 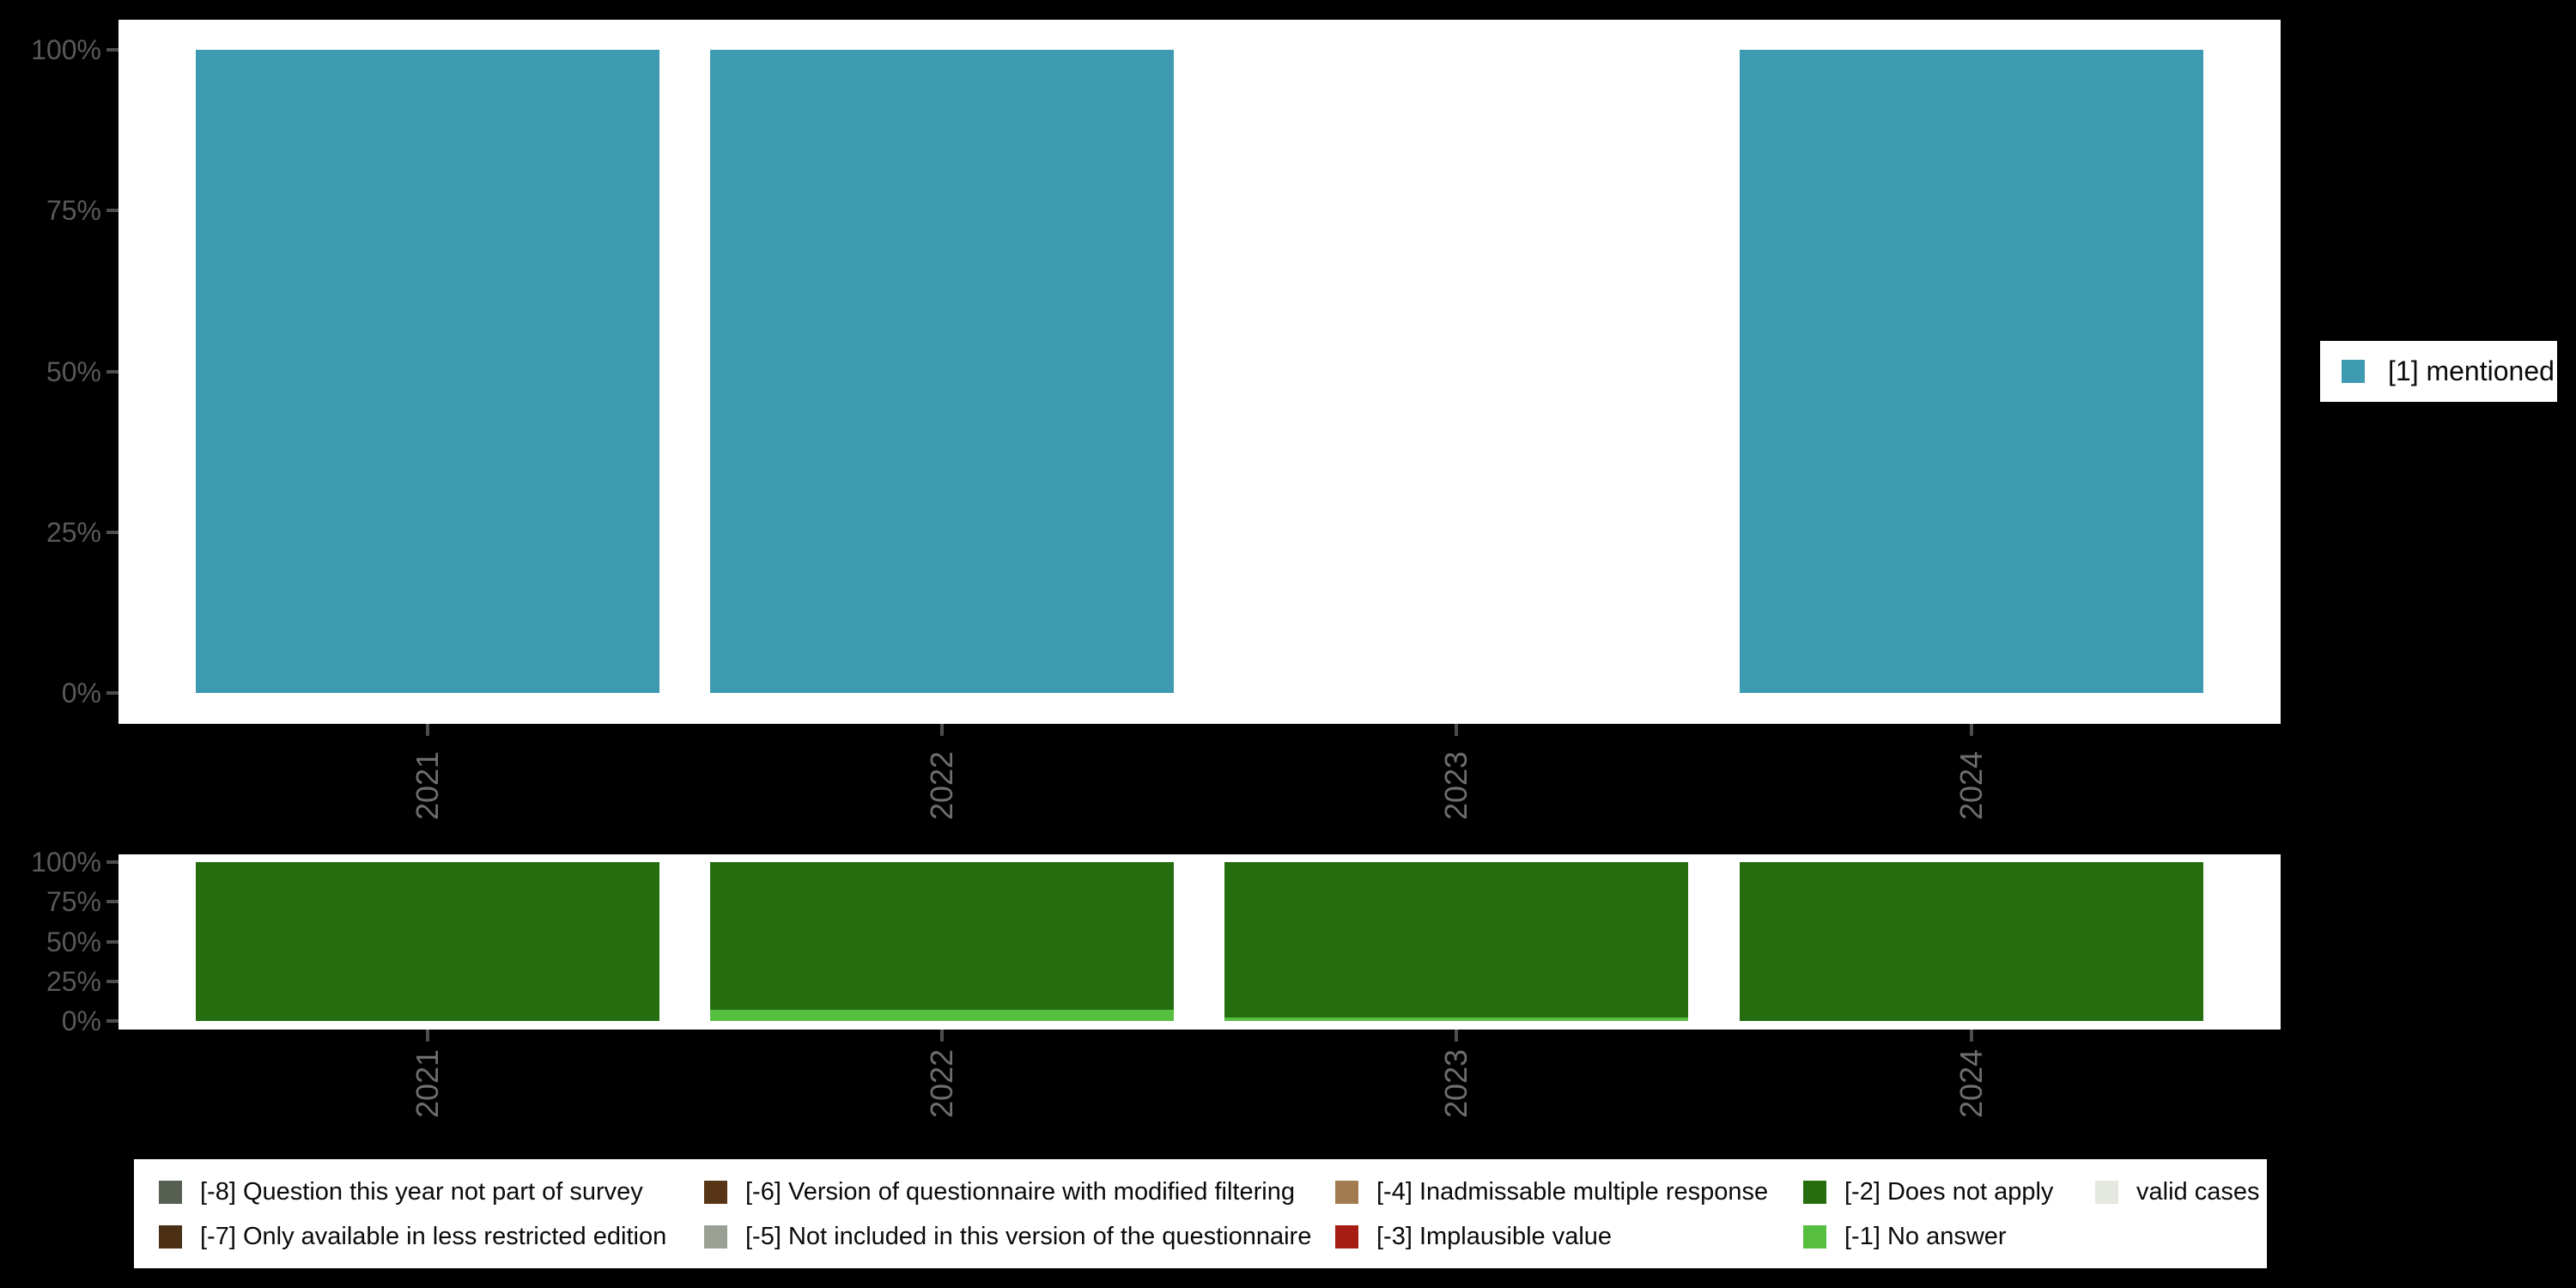 I want to click on missing-values-plot-area, so click(x=1199, y=942).